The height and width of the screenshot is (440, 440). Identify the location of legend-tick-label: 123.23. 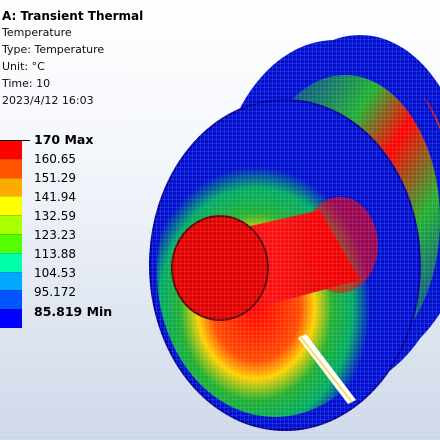
(55, 235).